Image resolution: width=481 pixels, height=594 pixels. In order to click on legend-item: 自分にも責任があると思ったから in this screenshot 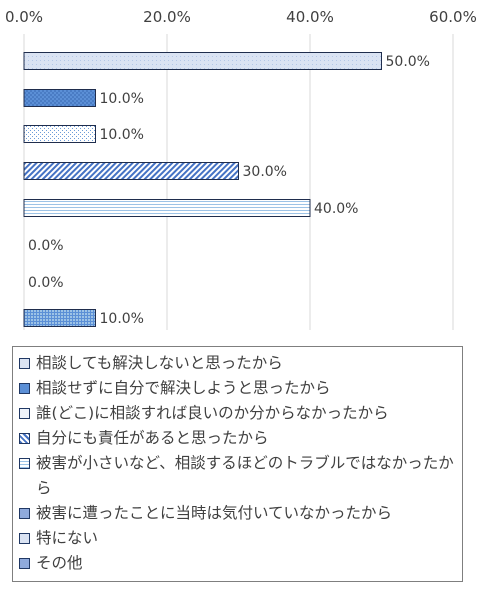, I will do `click(239, 438)`.